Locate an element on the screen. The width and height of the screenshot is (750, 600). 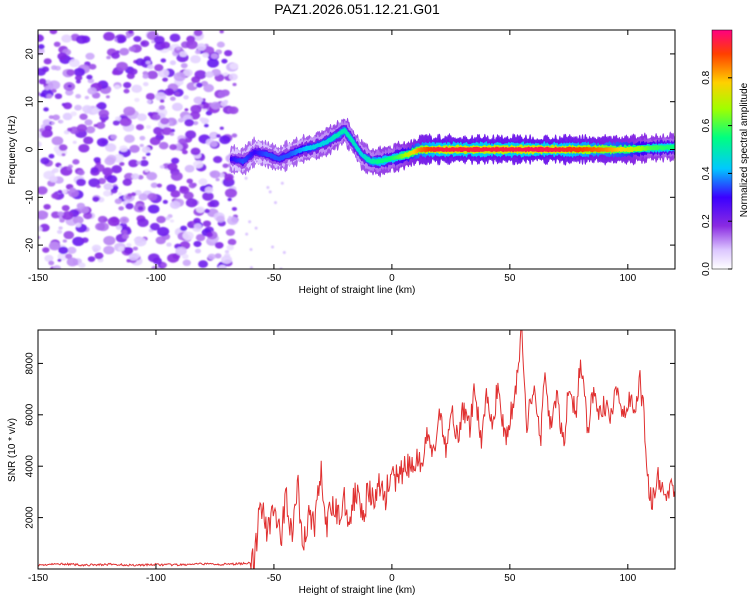
colorbar-ticks: 0.0 0.2 0.4 0.6 0.8 is located at coordinates (716, 173).